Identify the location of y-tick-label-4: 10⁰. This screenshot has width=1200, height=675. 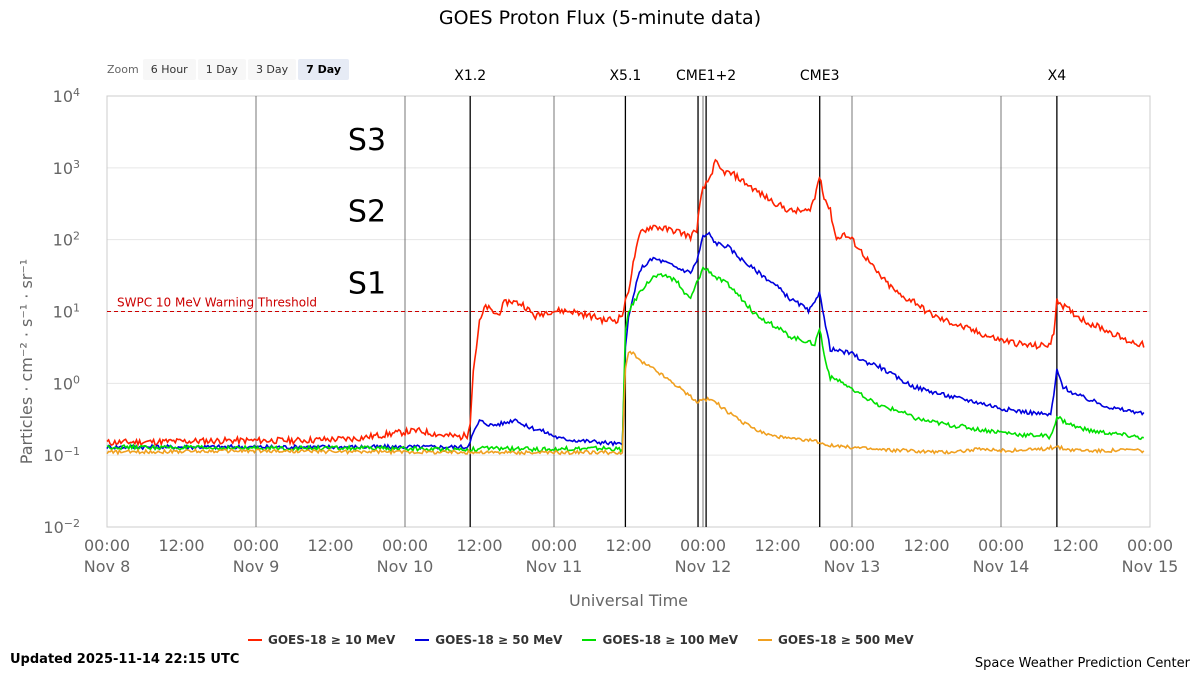
(66, 383).